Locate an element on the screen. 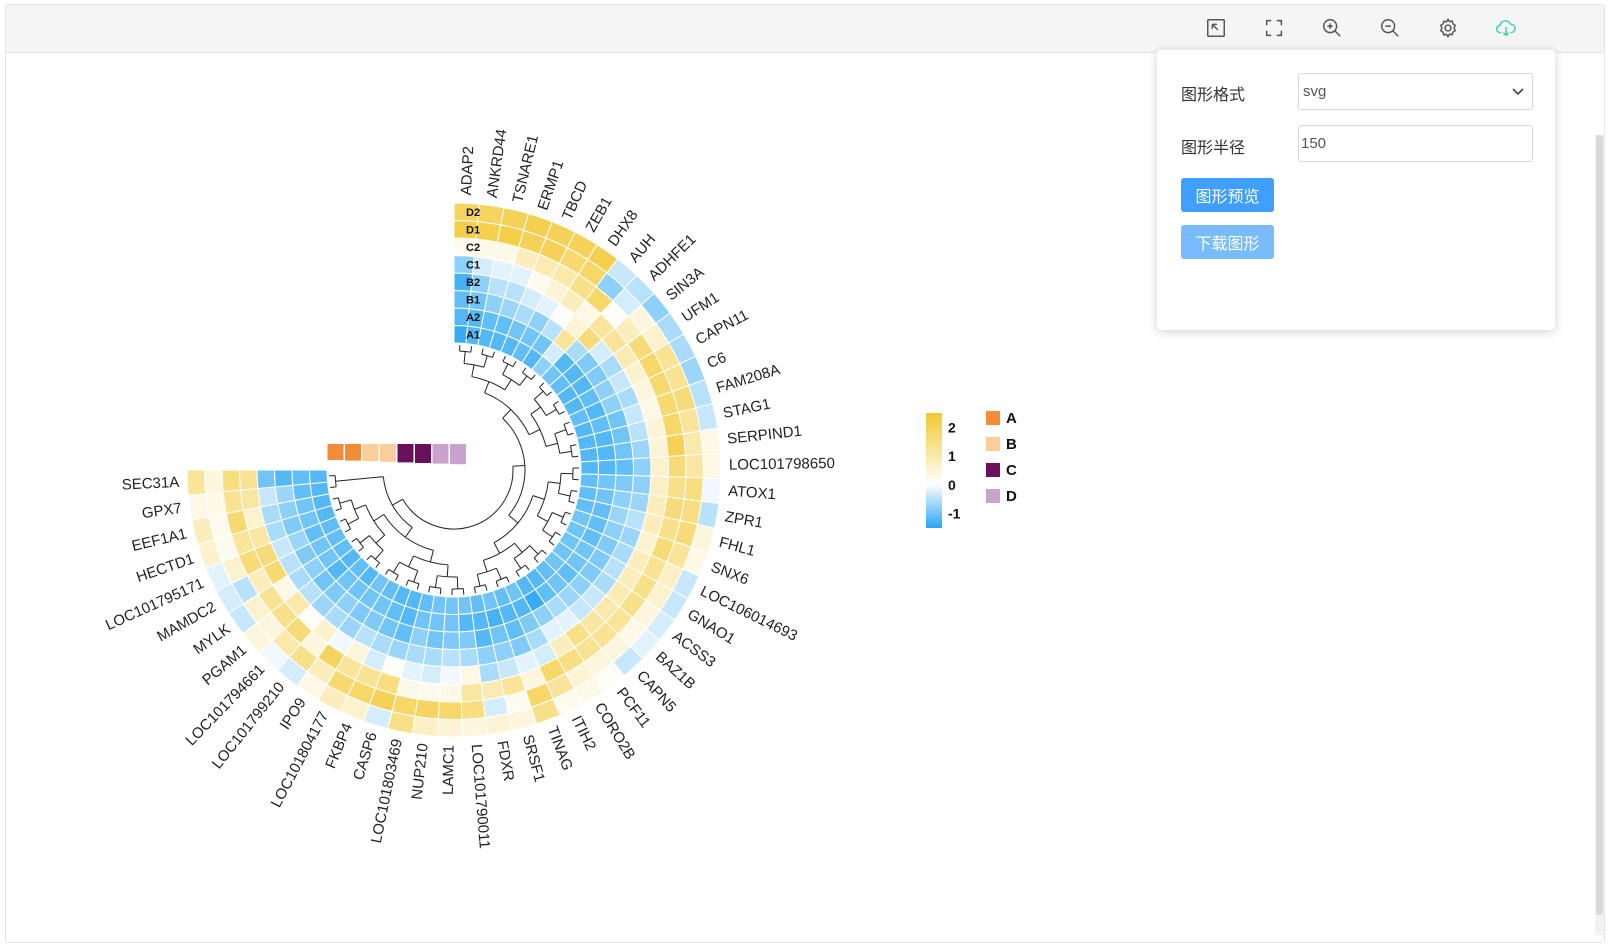 The width and height of the screenshot is (1611, 947). track-label: B1 is located at coordinates (473, 300).